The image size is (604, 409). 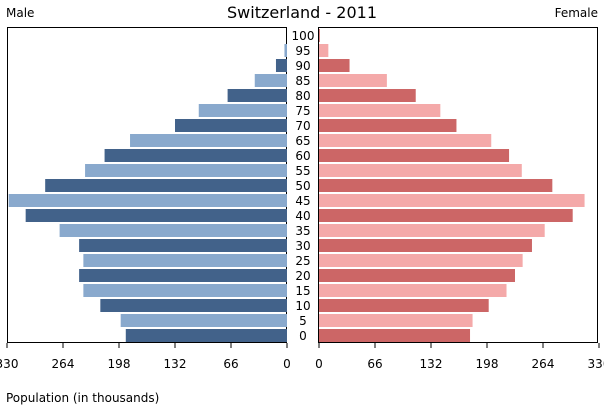 I want to click on age-label-35: 35, so click(x=302, y=231).